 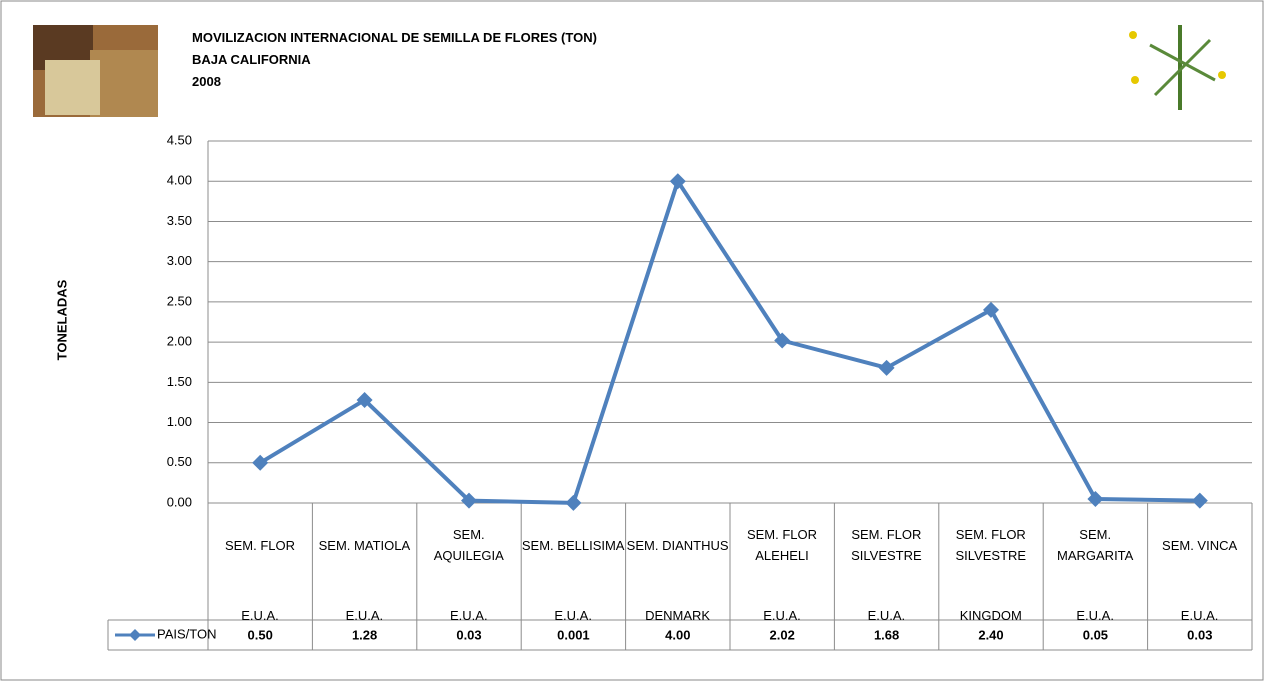 What do you see at coordinates (251, 59) in the screenshot?
I see `chart-title: BAJA CALIFORNIA` at bounding box center [251, 59].